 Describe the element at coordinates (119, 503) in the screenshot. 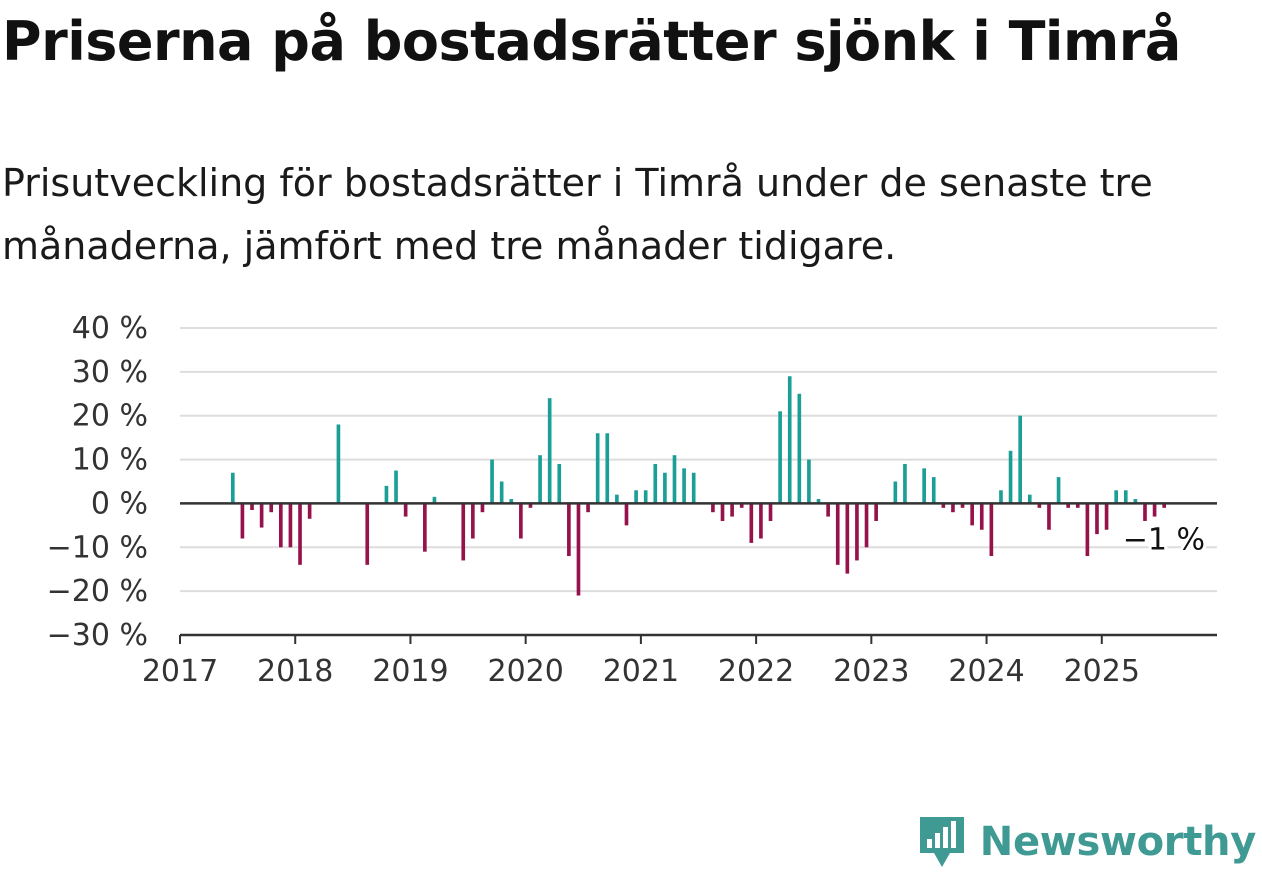

I see `y-tick-label: 0 %` at that location.